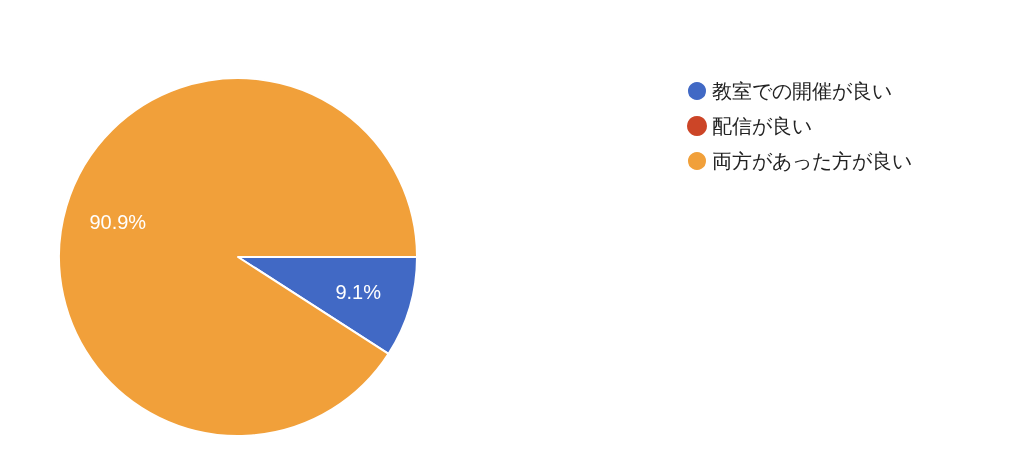 This screenshot has height=468, width=1024. What do you see at coordinates (358, 292) in the screenshot?
I see `data-label: 9.1%` at bounding box center [358, 292].